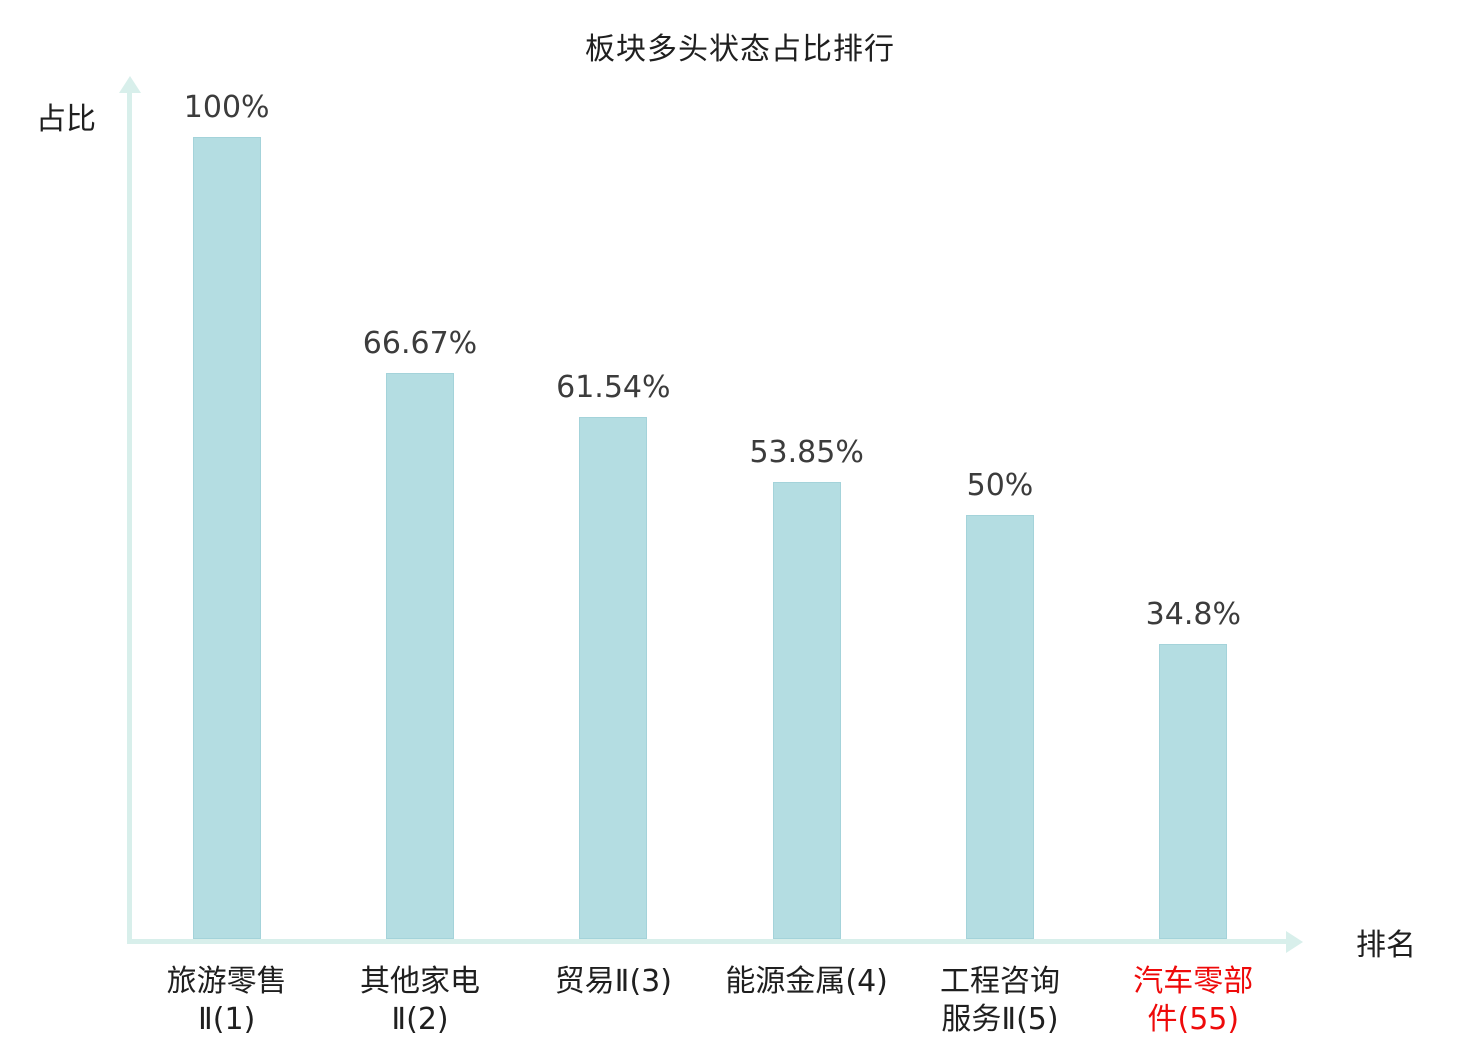  Describe the element at coordinates (1193, 1000) in the screenshot. I see `bar-category-label: 汽车零部 件(55)` at that location.